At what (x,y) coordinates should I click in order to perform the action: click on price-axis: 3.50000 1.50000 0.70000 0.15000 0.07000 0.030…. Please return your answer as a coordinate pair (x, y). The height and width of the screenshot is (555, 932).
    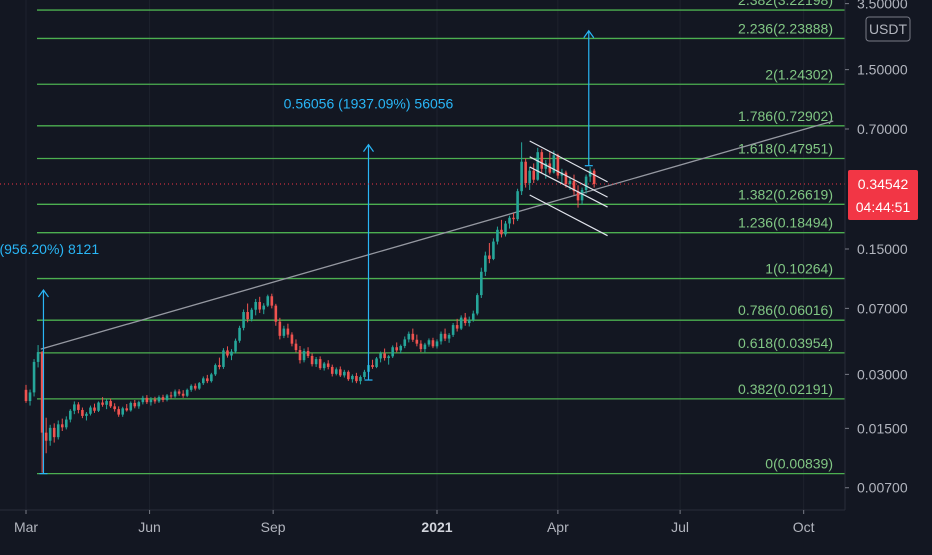
    Looking at the image, I should click on (876, 248).